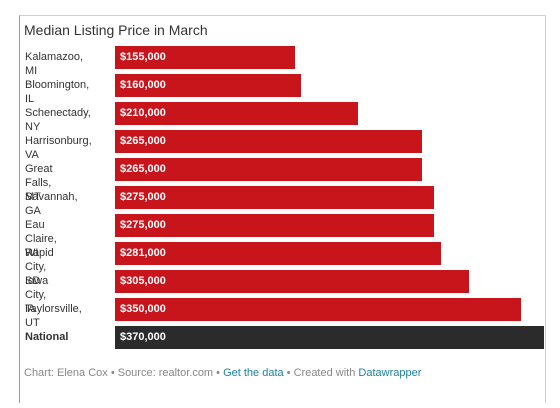 This screenshot has height=408, width=560. Describe the element at coordinates (390, 373) in the screenshot. I see `datawrapper-link: Datawrapper` at that location.